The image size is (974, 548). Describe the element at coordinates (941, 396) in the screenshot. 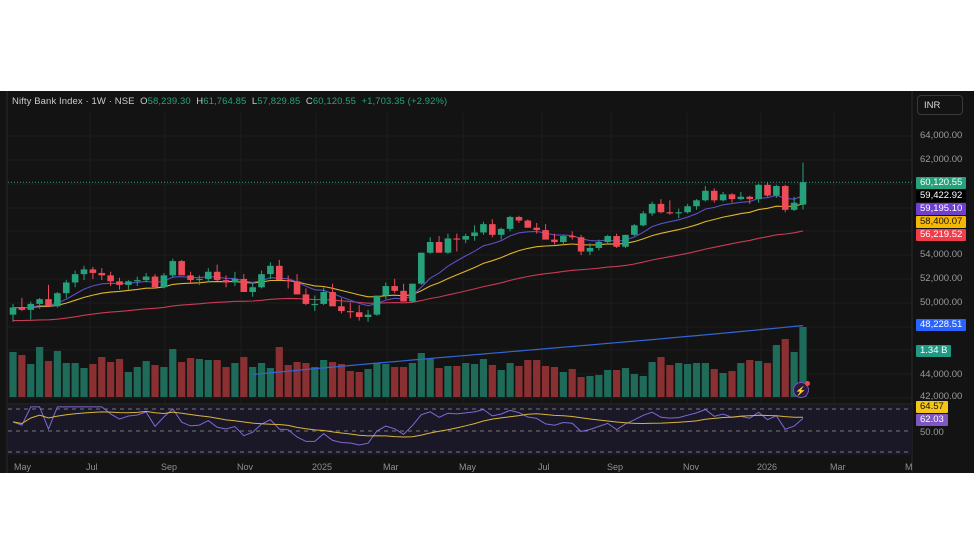

I see `price-tick: 42,000.00` at that location.